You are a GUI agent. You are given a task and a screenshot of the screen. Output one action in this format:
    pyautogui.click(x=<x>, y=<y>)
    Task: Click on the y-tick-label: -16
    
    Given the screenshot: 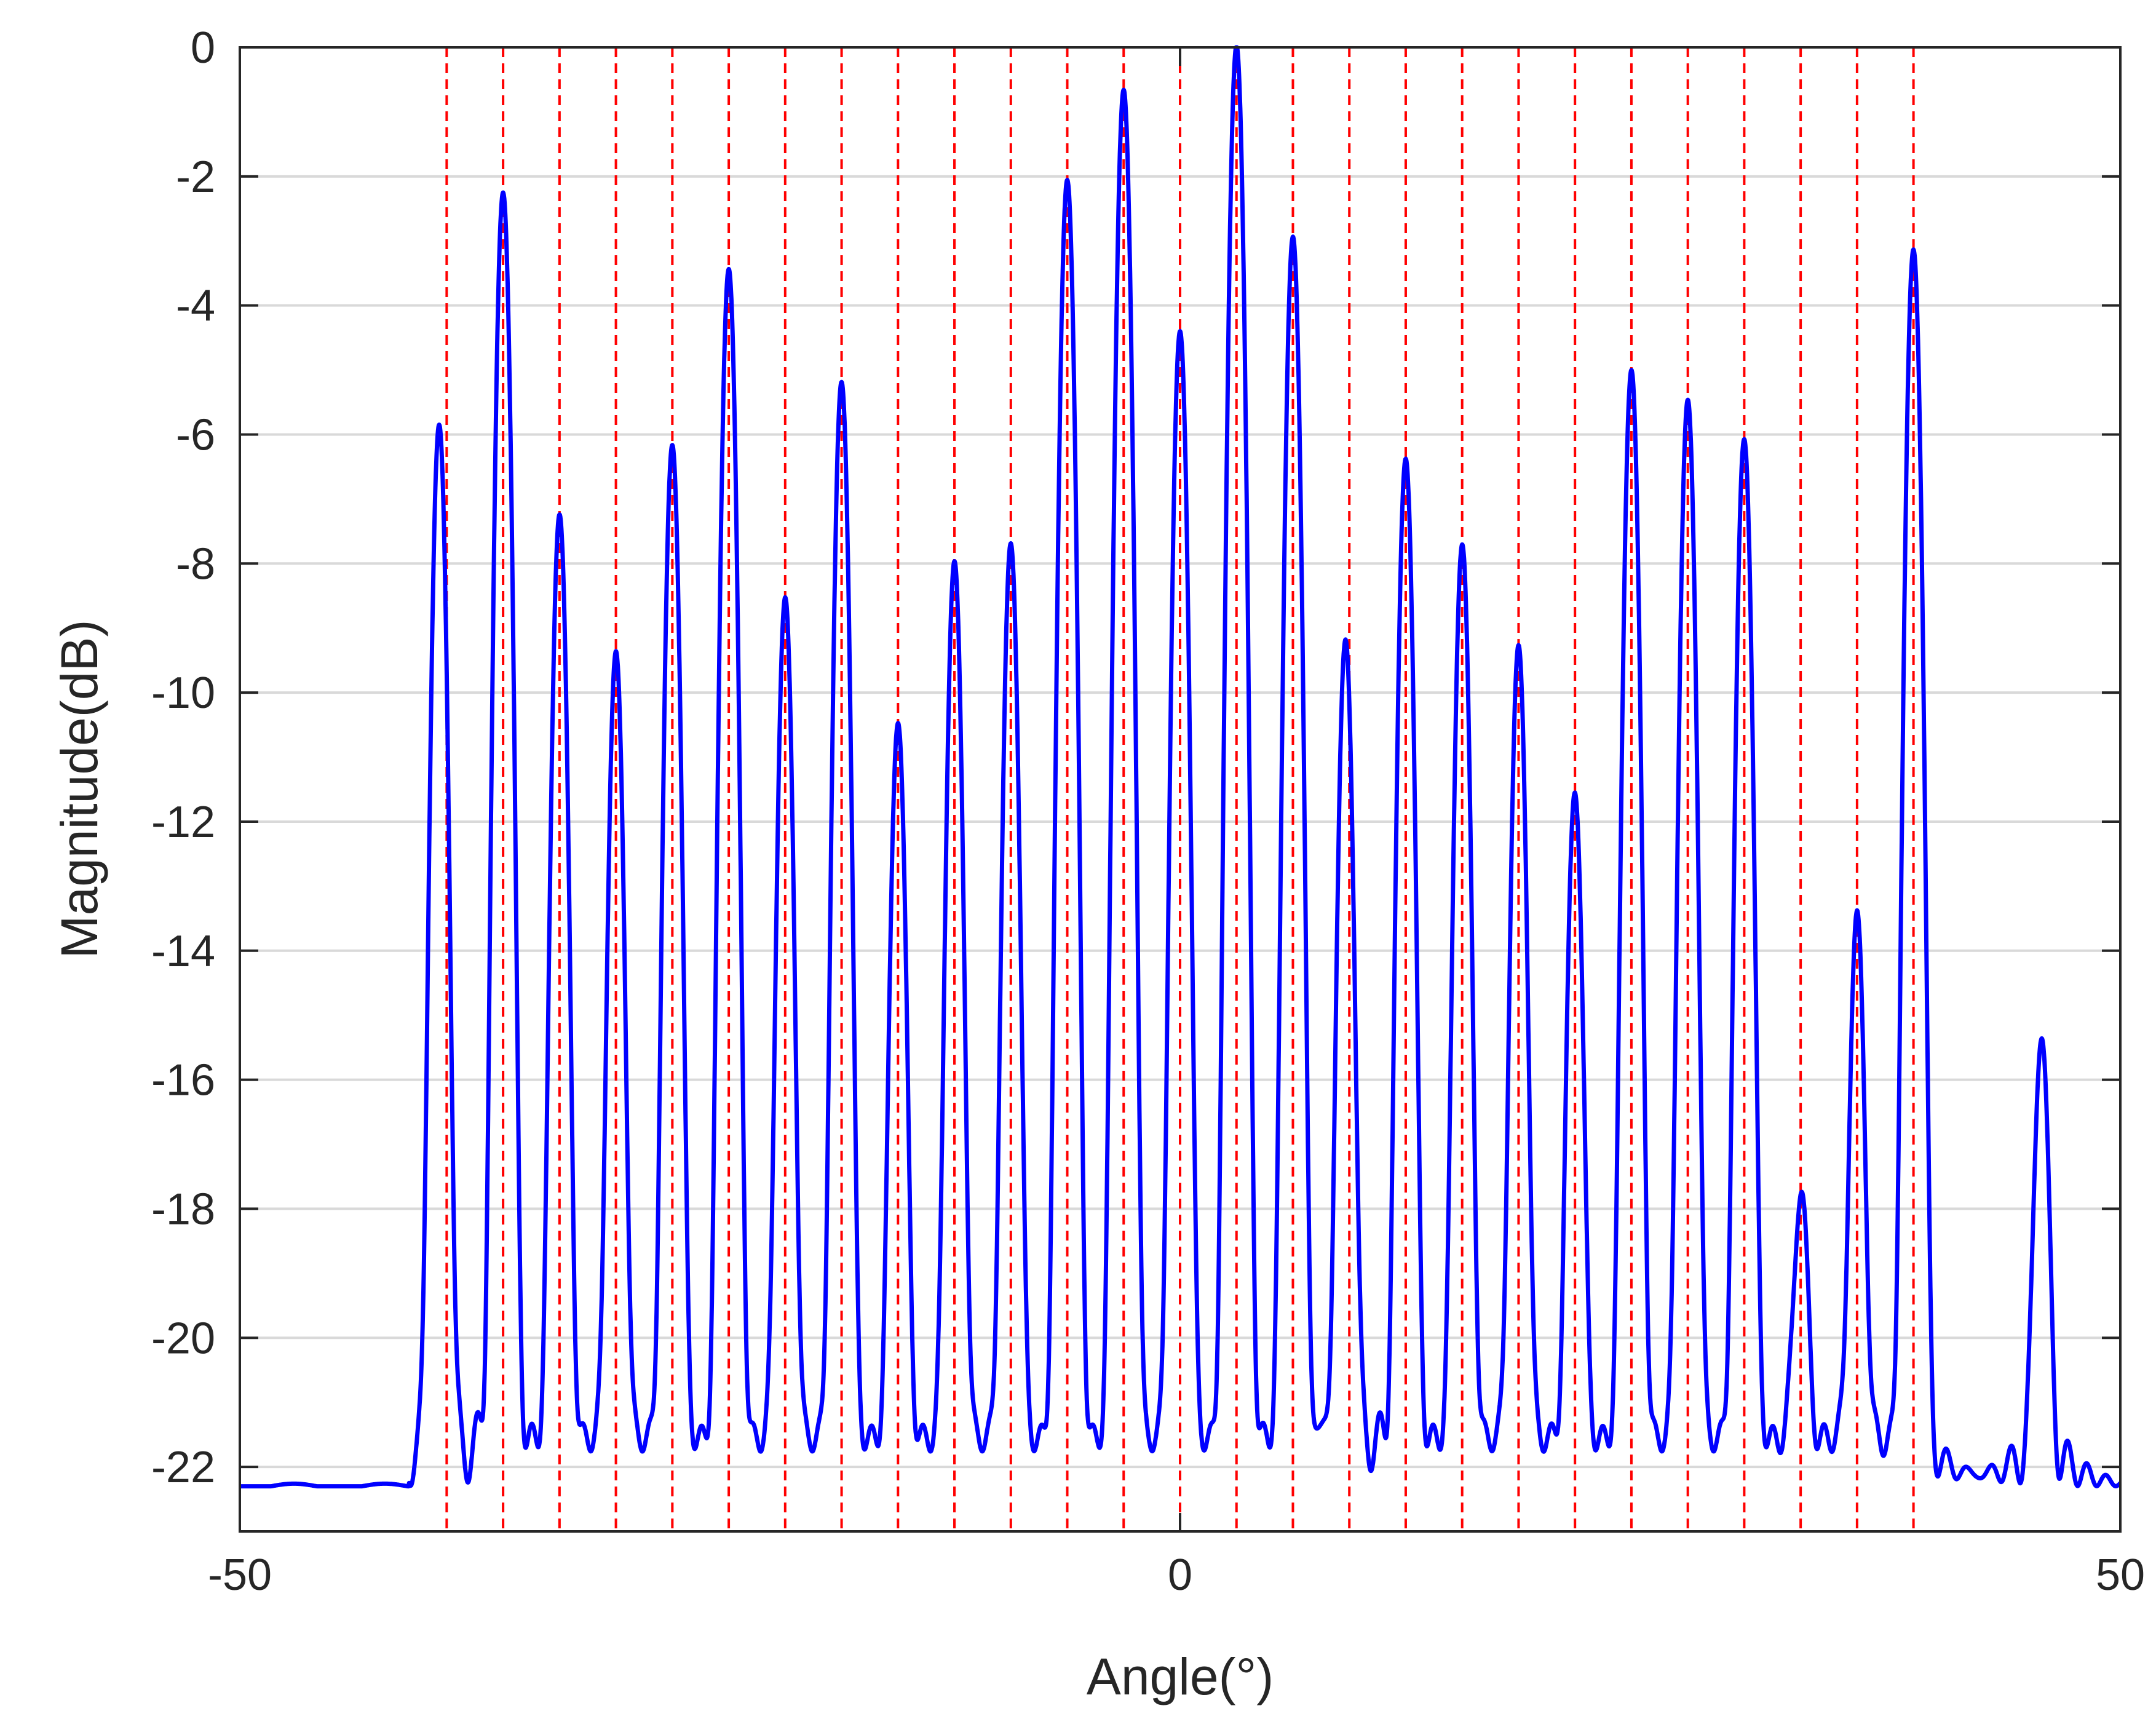 What is the action you would take?
    pyautogui.click(x=183, y=1080)
    